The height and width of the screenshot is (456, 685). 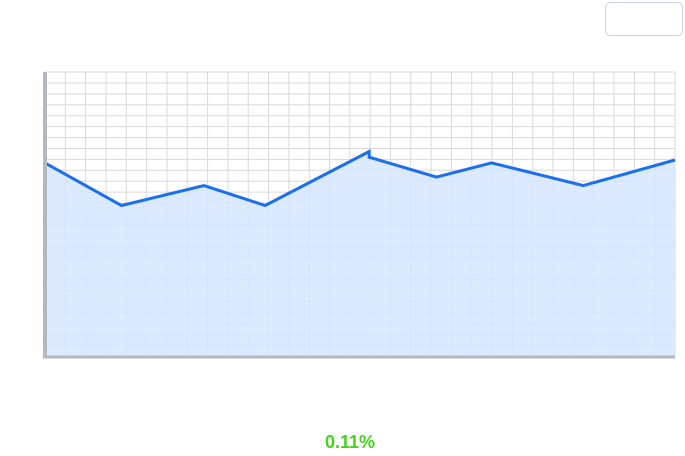 I want to click on chart-points, so click(x=360, y=178).